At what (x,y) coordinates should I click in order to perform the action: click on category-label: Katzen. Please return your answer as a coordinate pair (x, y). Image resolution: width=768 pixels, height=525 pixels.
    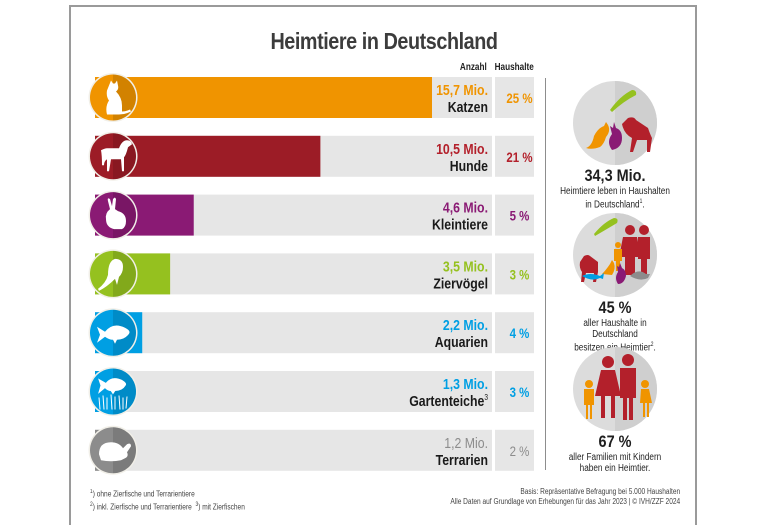
    Looking at the image, I should click on (468, 107).